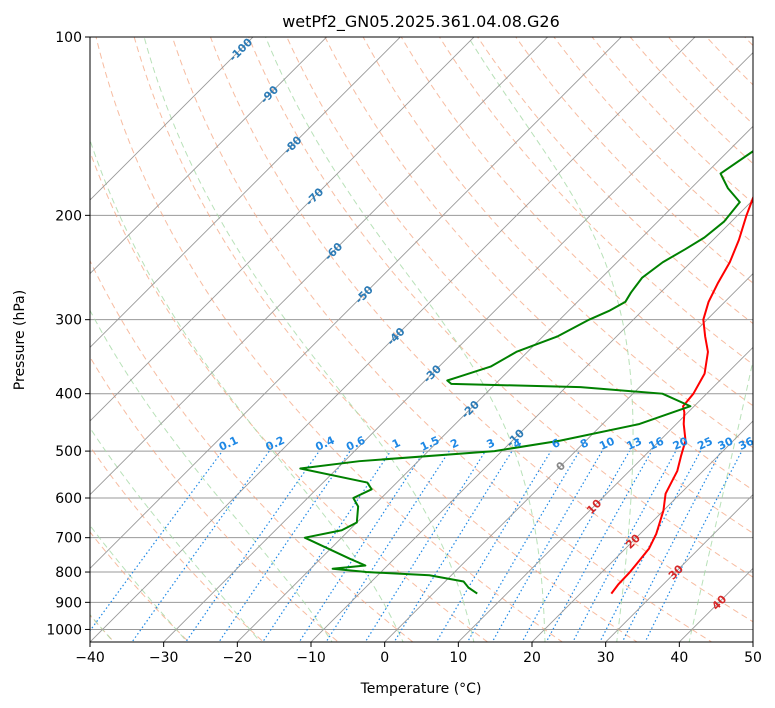 This screenshot has width=775, height=708. Describe the element at coordinates (421, 689) in the screenshot. I see `x-axis-label: Temperature (°C)` at that location.